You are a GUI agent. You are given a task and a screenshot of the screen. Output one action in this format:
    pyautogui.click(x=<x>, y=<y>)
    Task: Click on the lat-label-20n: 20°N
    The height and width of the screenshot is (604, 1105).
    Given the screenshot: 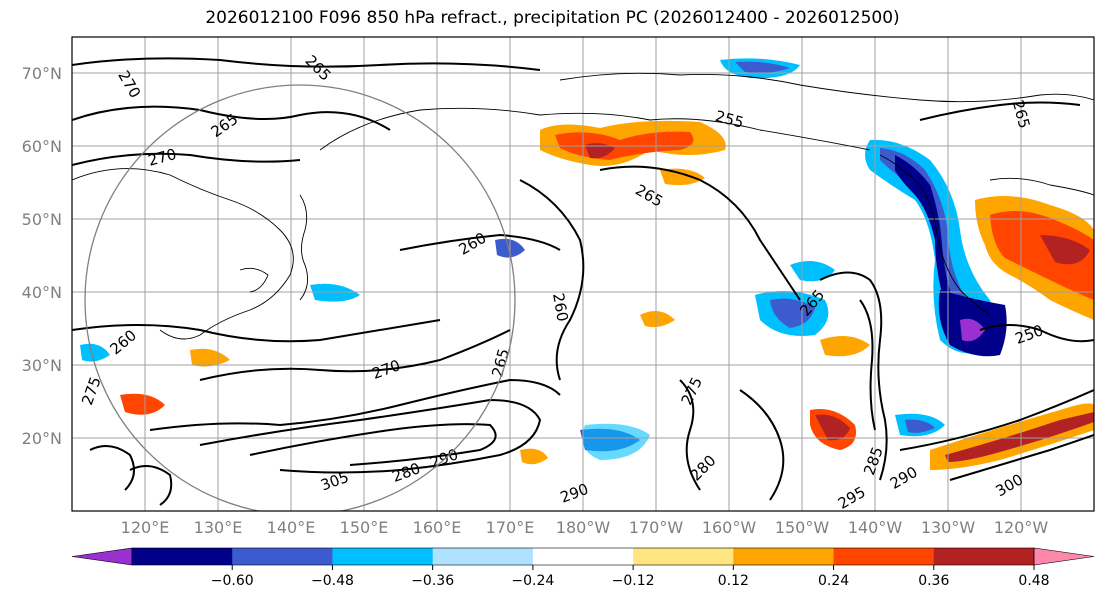 What is the action you would take?
    pyautogui.click(x=42, y=438)
    